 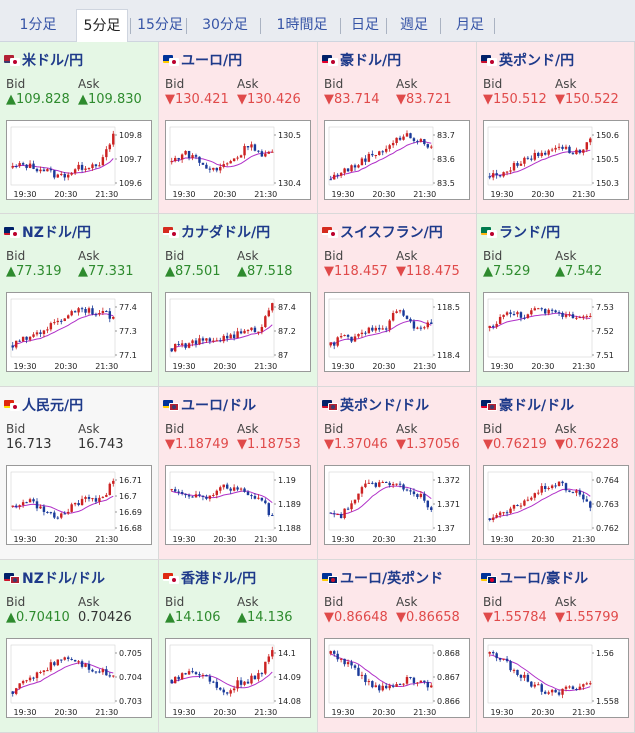 I want to click on mini-chart: 14.1 14.09 14.08 19:30 20:30 21:30, so click(x=238, y=678).